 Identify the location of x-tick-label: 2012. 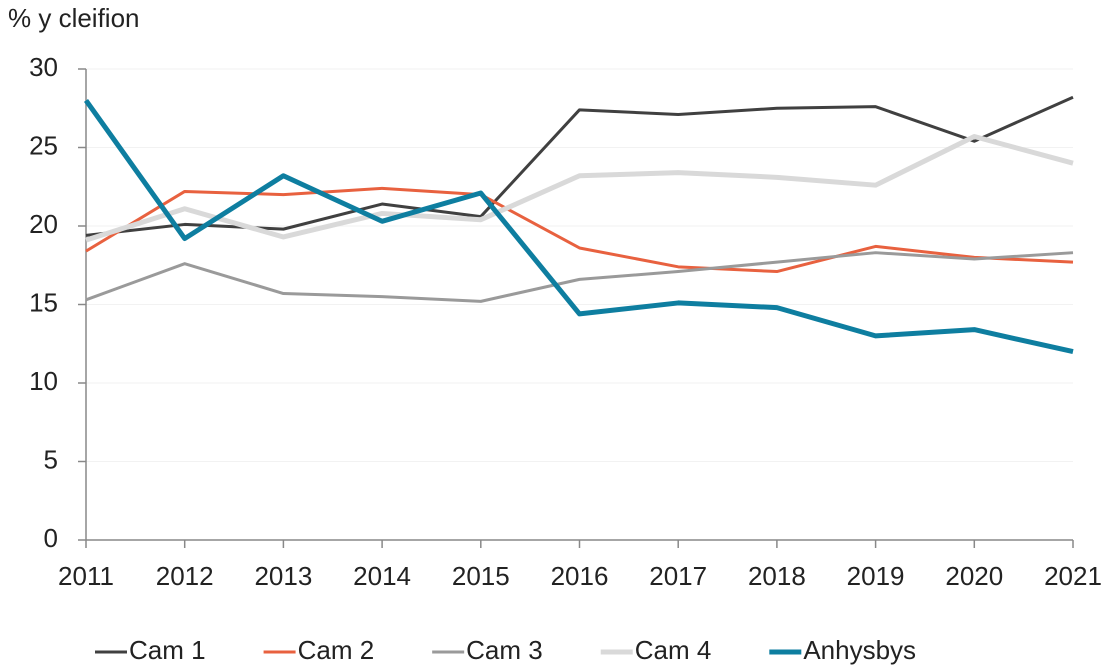
(185, 576).